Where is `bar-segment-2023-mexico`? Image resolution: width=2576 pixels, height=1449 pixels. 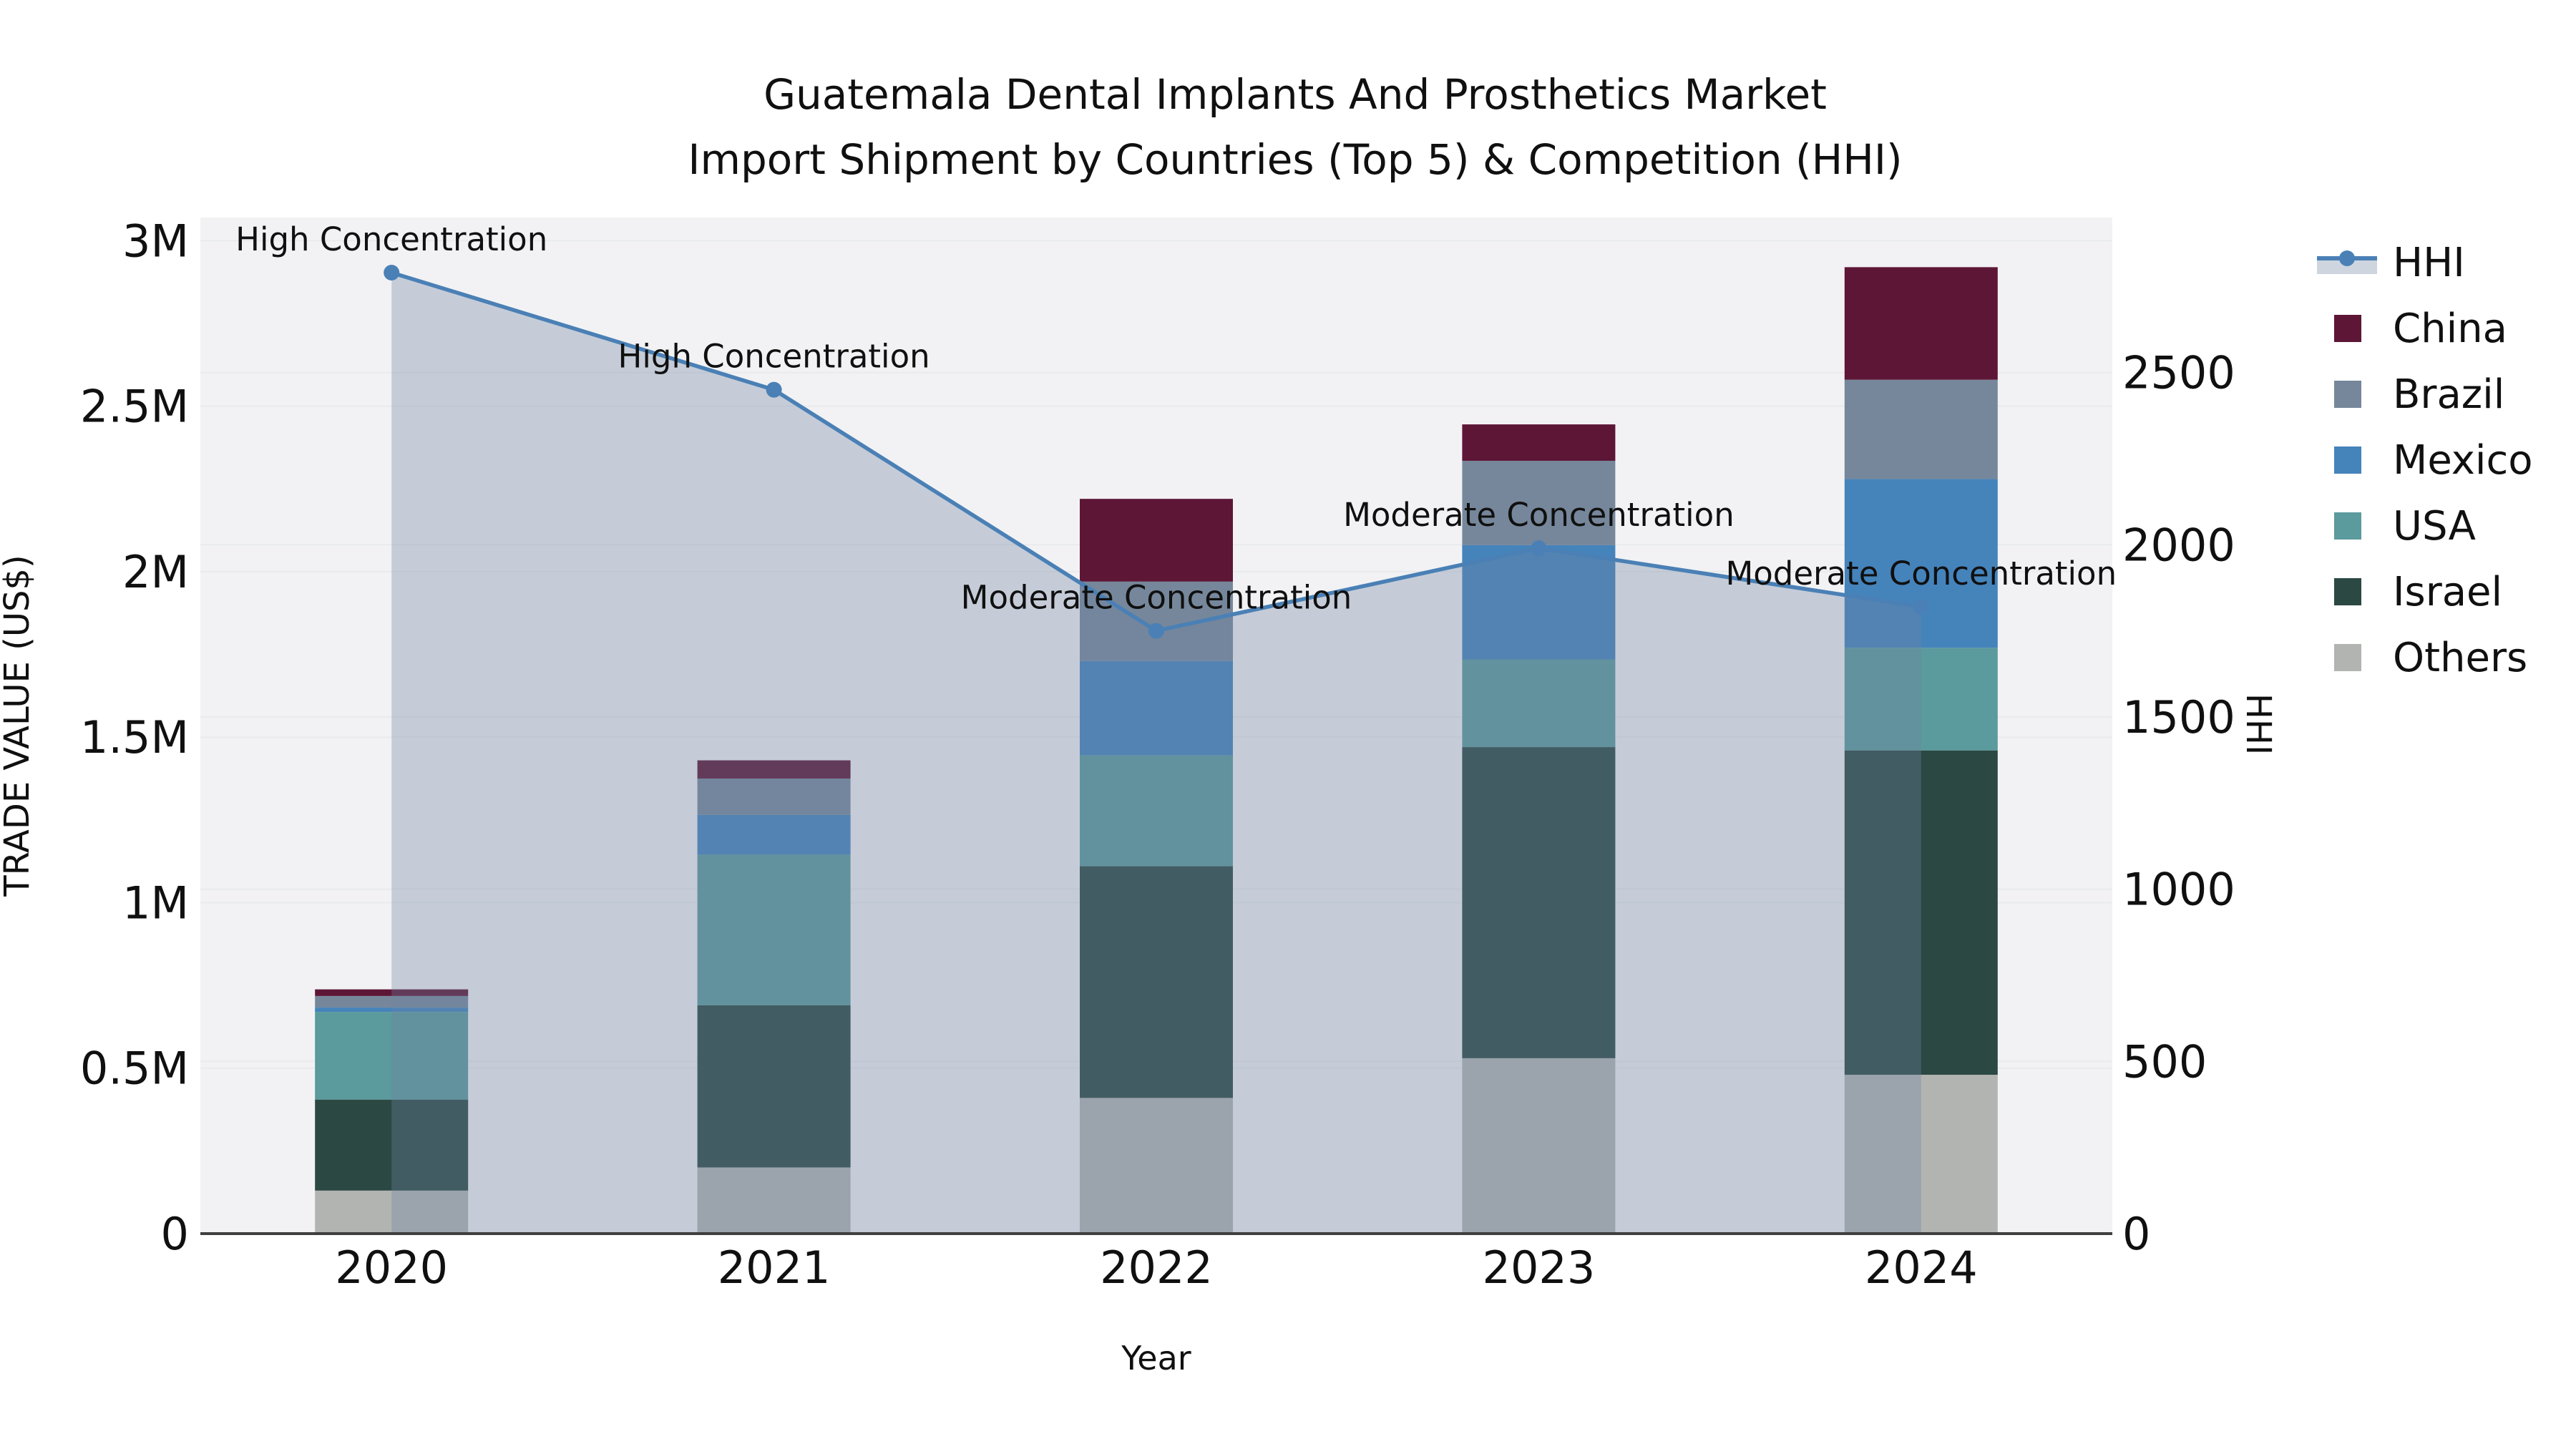
bar-segment-2023-mexico is located at coordinates (1539, 602).